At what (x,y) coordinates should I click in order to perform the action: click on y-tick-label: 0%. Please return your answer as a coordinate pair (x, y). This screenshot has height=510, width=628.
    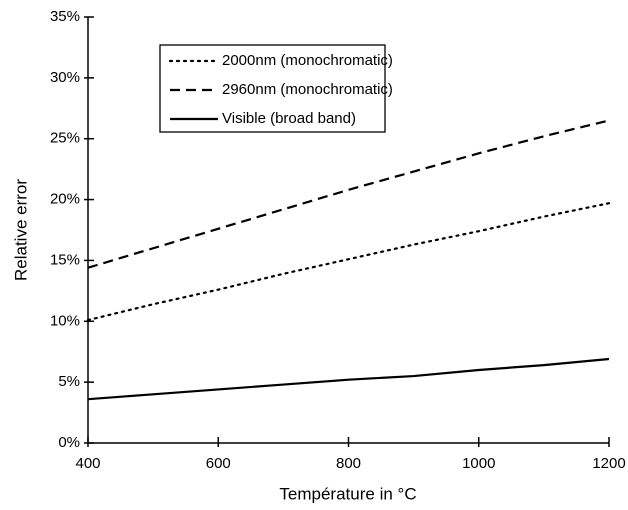
    Looking at the image, I should click on (69, 442).